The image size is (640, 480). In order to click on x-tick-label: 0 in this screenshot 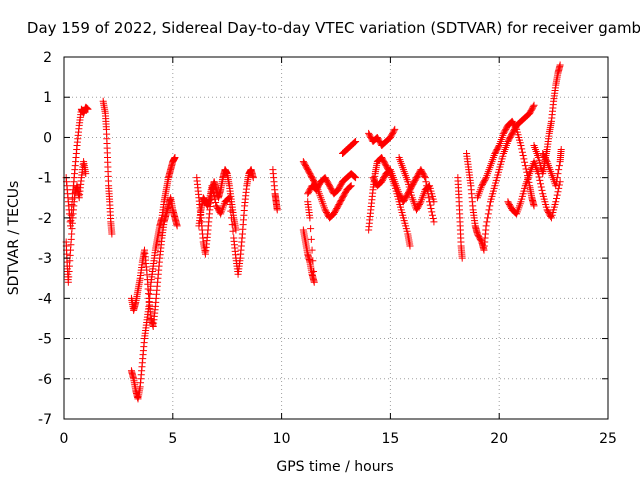, I will do `click(64, 439)`.